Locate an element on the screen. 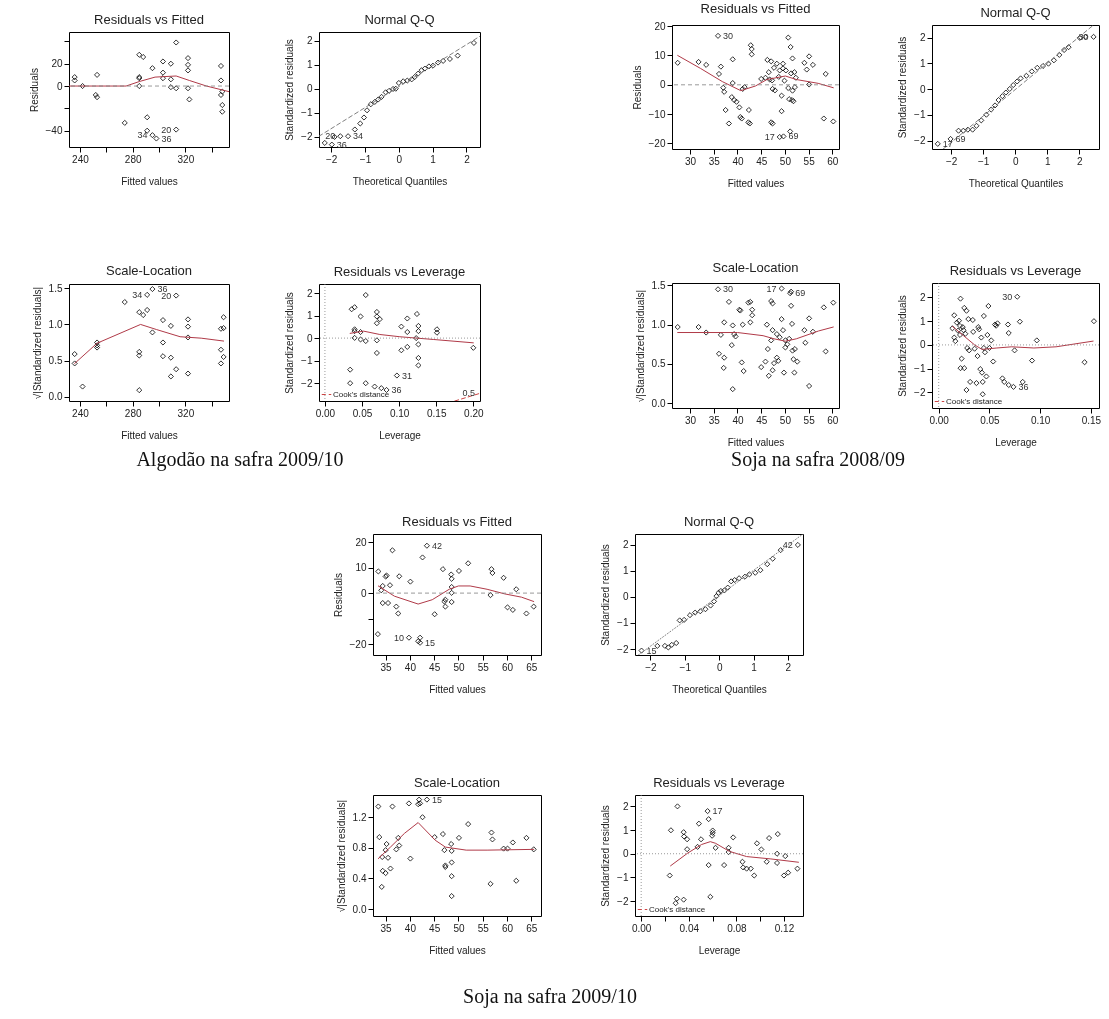 This screenshot has height=1019, width=1109. x-tick-label: 55 is located at coordinates (809, 420).